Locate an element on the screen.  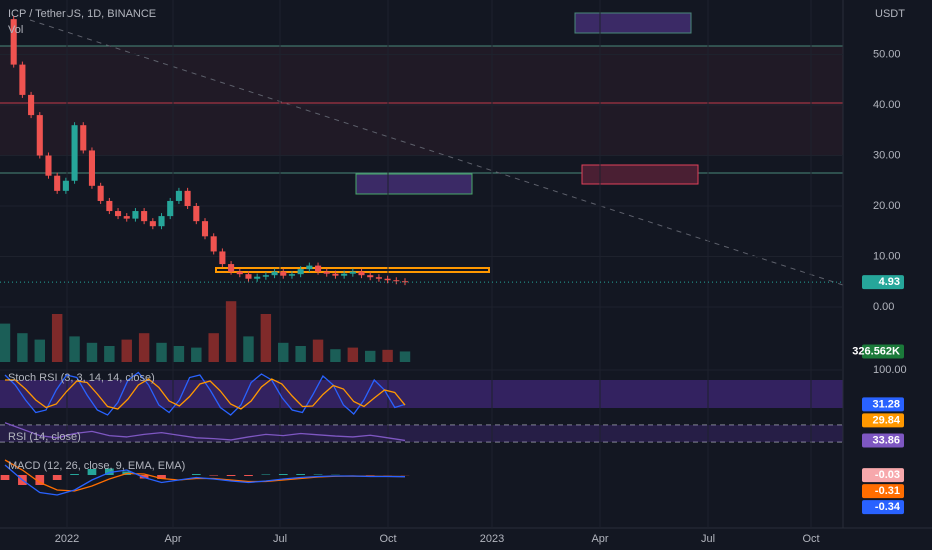
value-tag-label: -0.31 is located at coordinates (887, 491).